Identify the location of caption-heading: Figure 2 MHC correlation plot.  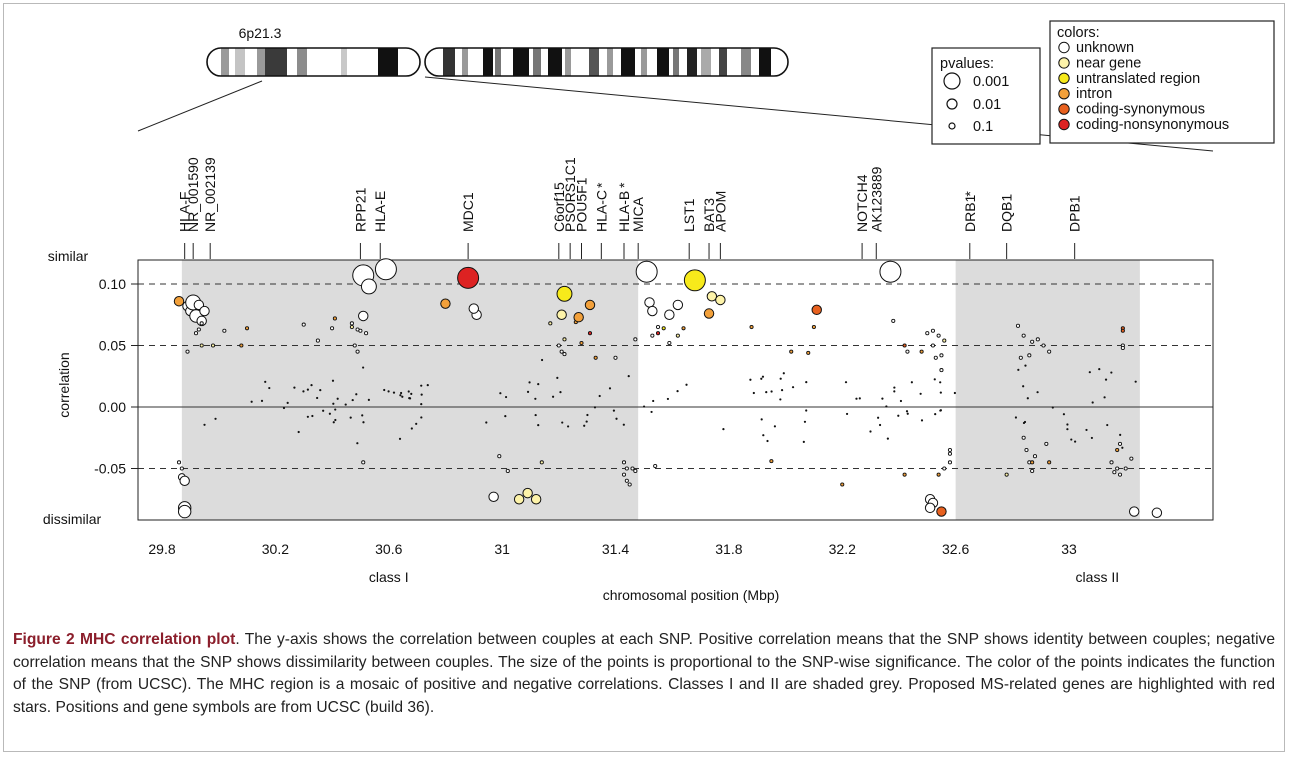
(124, 639).